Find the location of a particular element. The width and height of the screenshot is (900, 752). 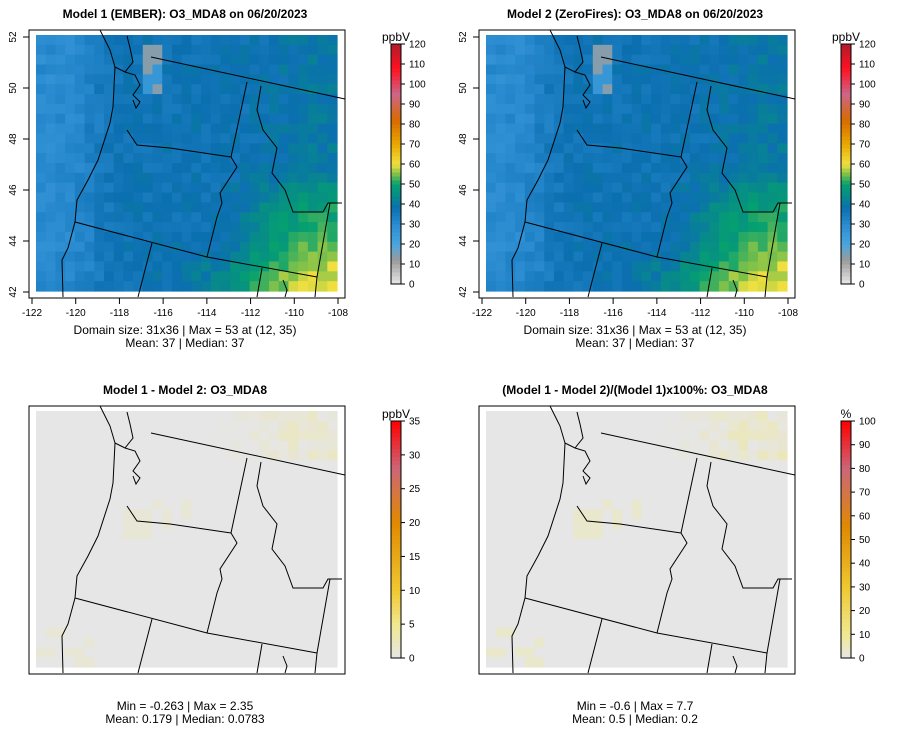

colorbar-tick-label: 90 is located at coordinates (865, 105).